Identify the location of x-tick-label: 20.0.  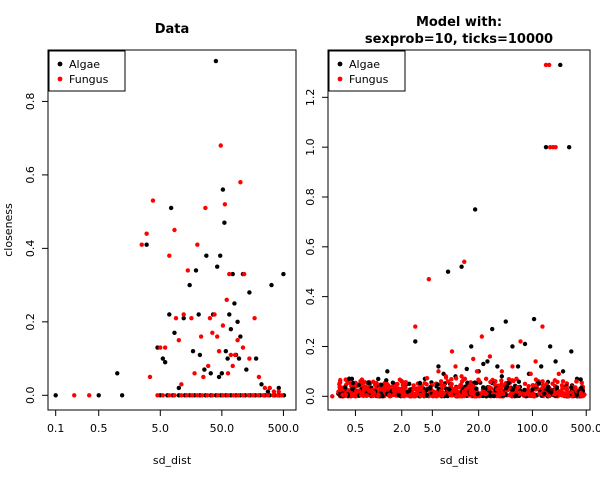
(478, 428).